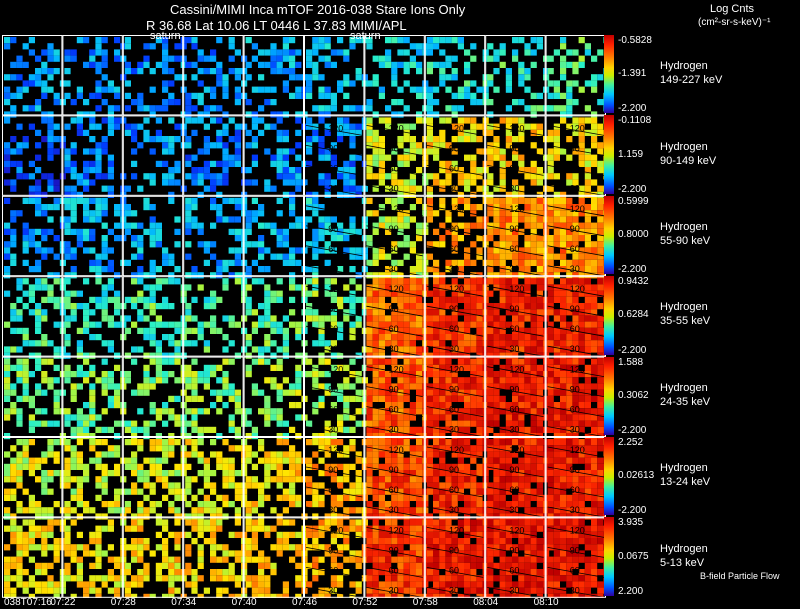 The width and height of the screenshot is (800, 609). I want to click on time-tick: 07:52, so click(365, 602).